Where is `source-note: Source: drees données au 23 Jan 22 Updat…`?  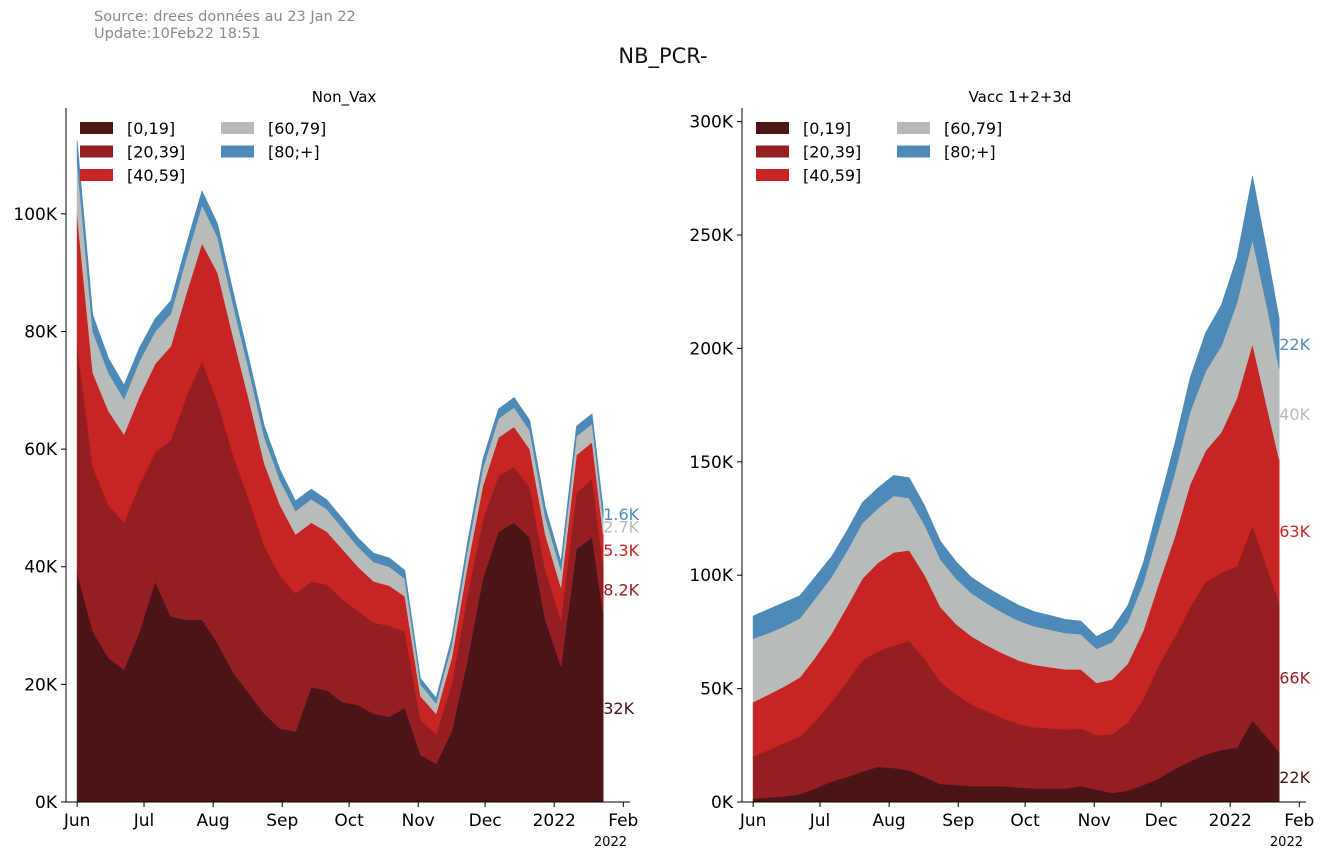
source-note: Source: drees données au 23 Jan 22 Updat… is located at coordinates (225, 25).